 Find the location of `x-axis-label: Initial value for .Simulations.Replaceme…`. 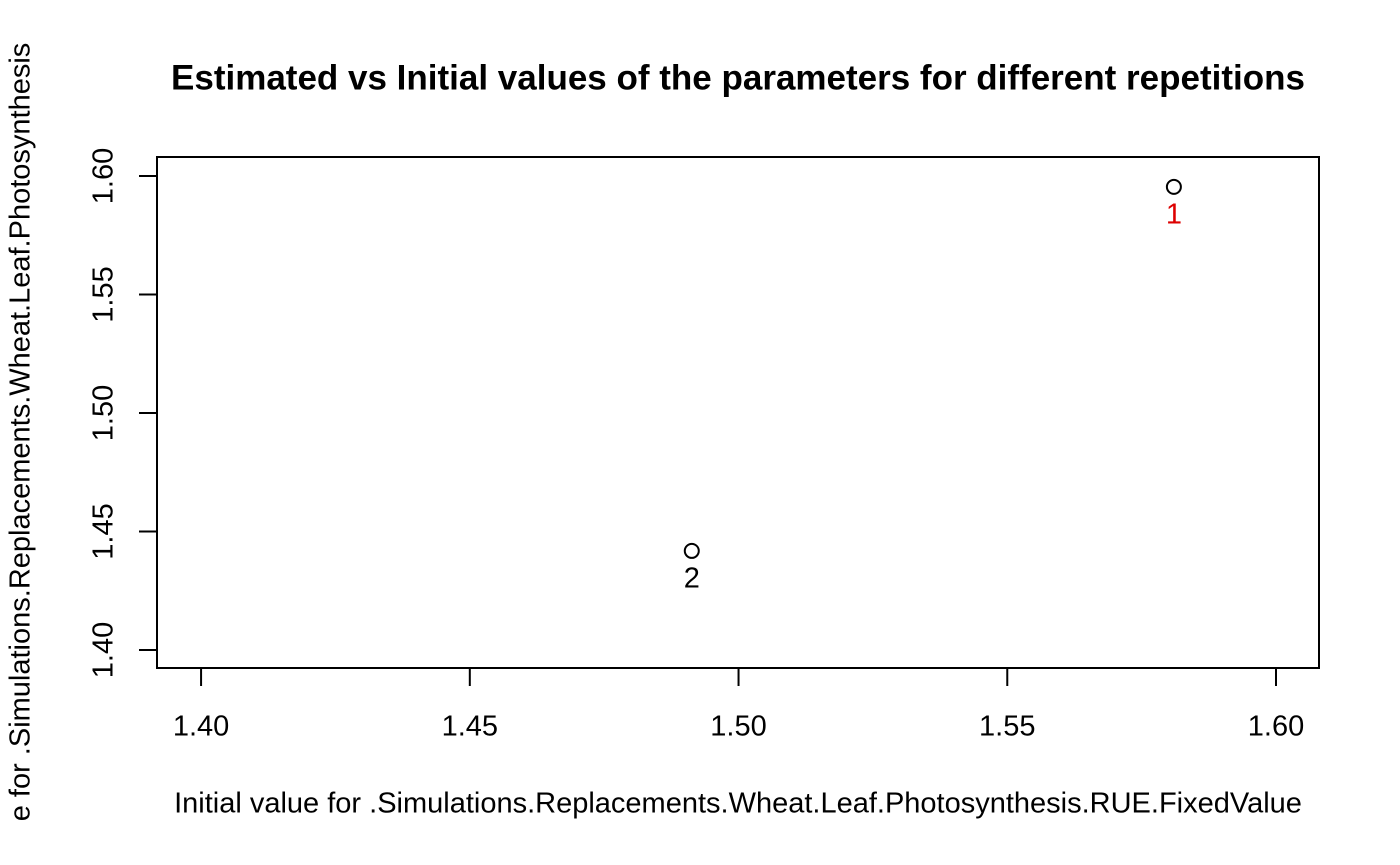

x-axis-label: Initial value for .Simulations.Replaceme… is located at coordinates (738, 804).